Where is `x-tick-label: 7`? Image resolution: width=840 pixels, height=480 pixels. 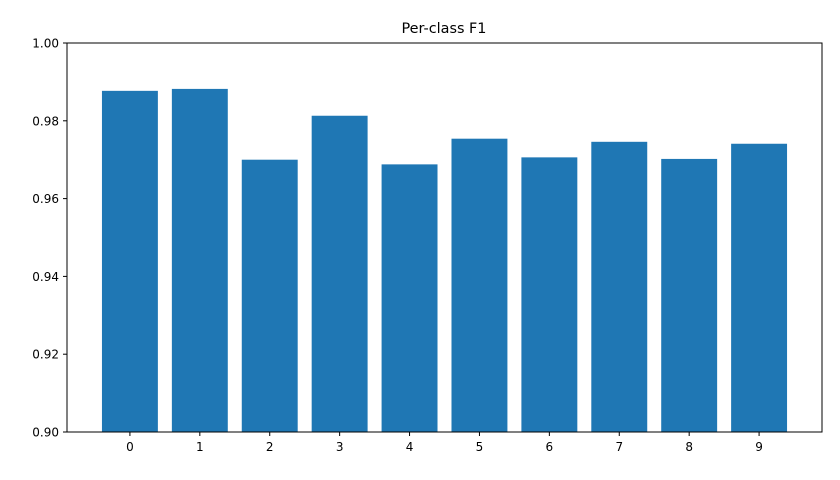
x-tick-label: 7 is located at coordinates (619, 447).